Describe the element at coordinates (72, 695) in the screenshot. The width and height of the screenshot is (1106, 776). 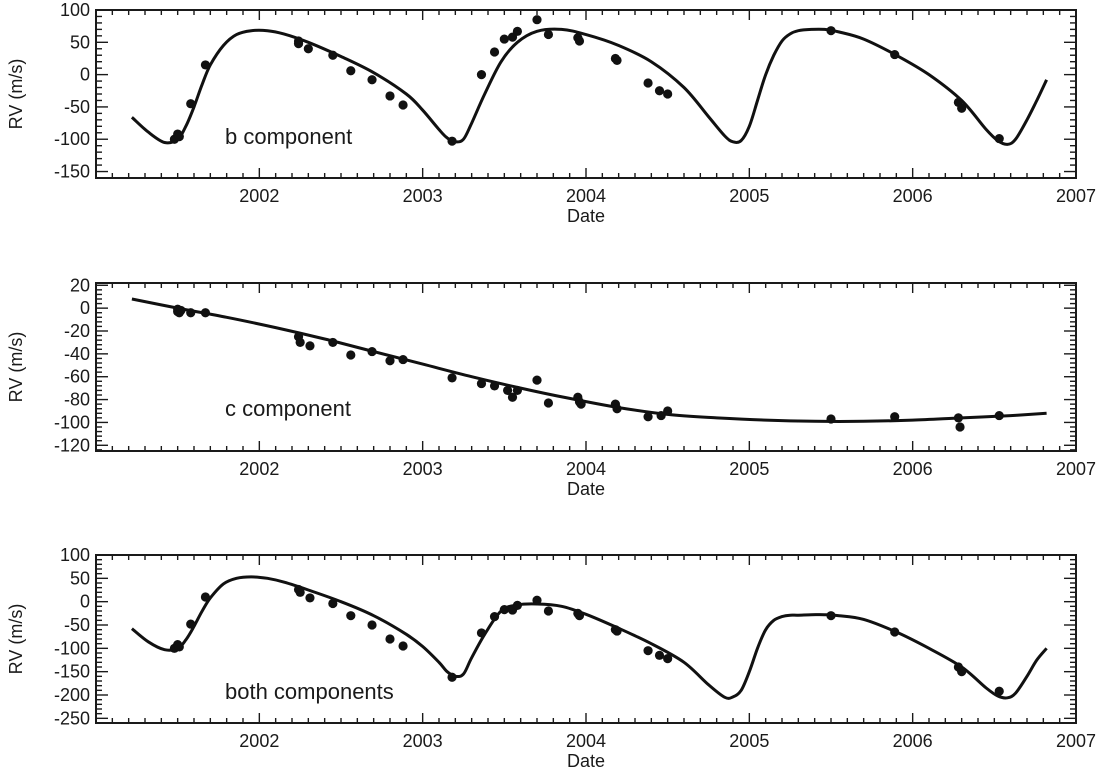
I see `y-tick-label: -200` at that location.